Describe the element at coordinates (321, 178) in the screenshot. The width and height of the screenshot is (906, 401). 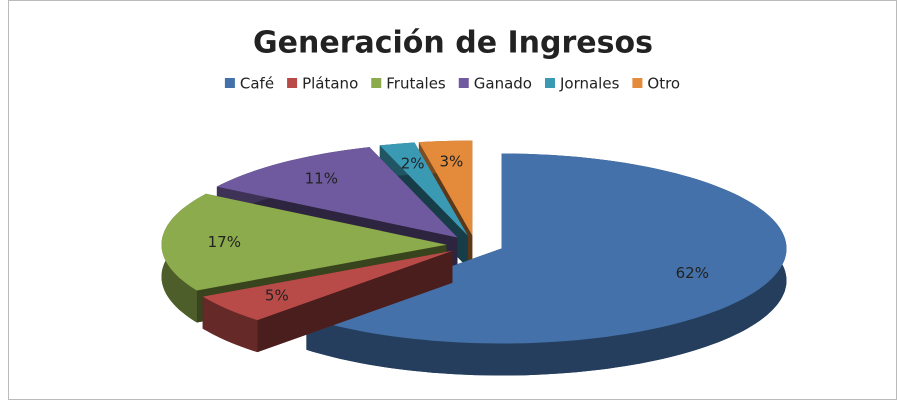
I see `data-label: 11%` at that location.